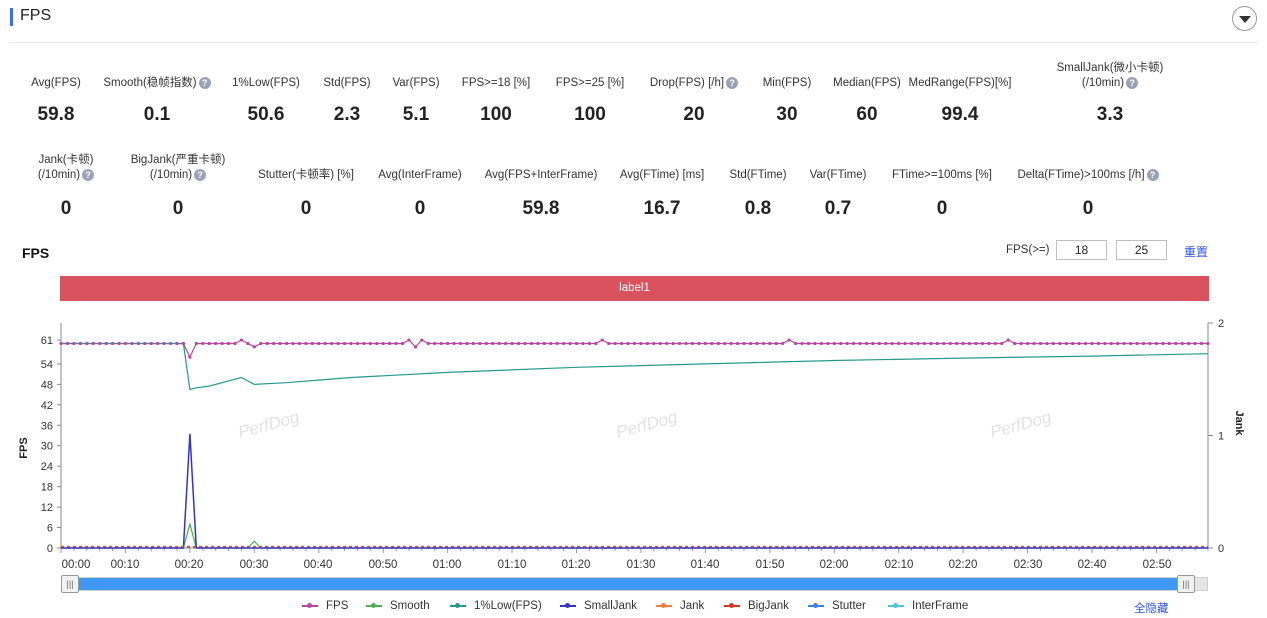  Describe the element at coordinates (1157, 565) in the screenshot. I see `x-tick-label: 02:50` at that location.